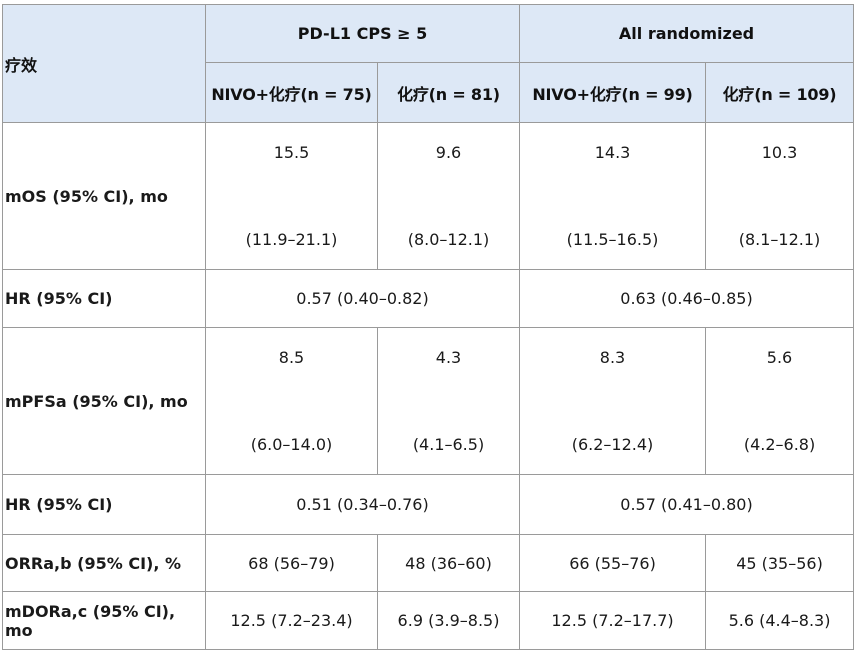  What do you see at coordinates (613, 563) in the screenshot?
I see `cell-orr-2: 66 (55–76)` at bounding box center [613, 563].